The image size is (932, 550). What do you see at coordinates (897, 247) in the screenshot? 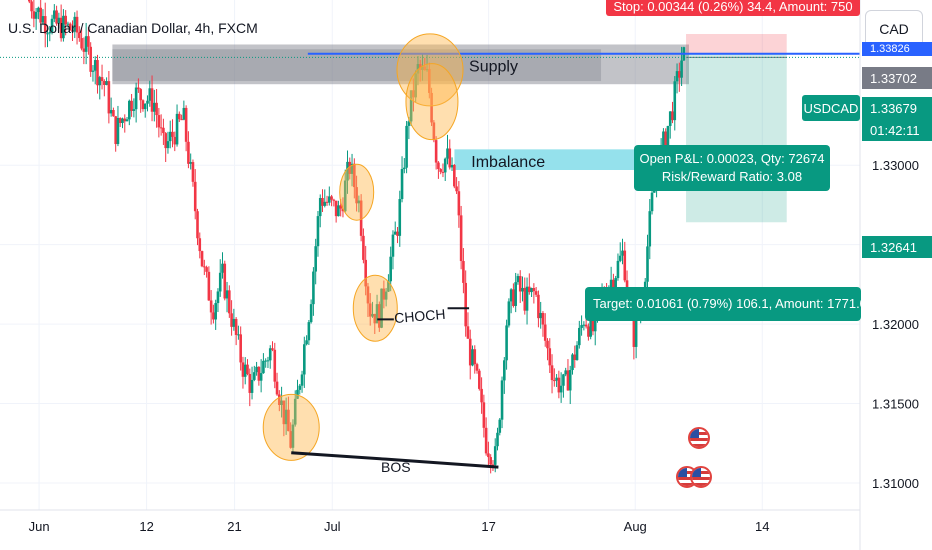
I see `target-price-label: 1.32641` at bounding box center [897, 247].